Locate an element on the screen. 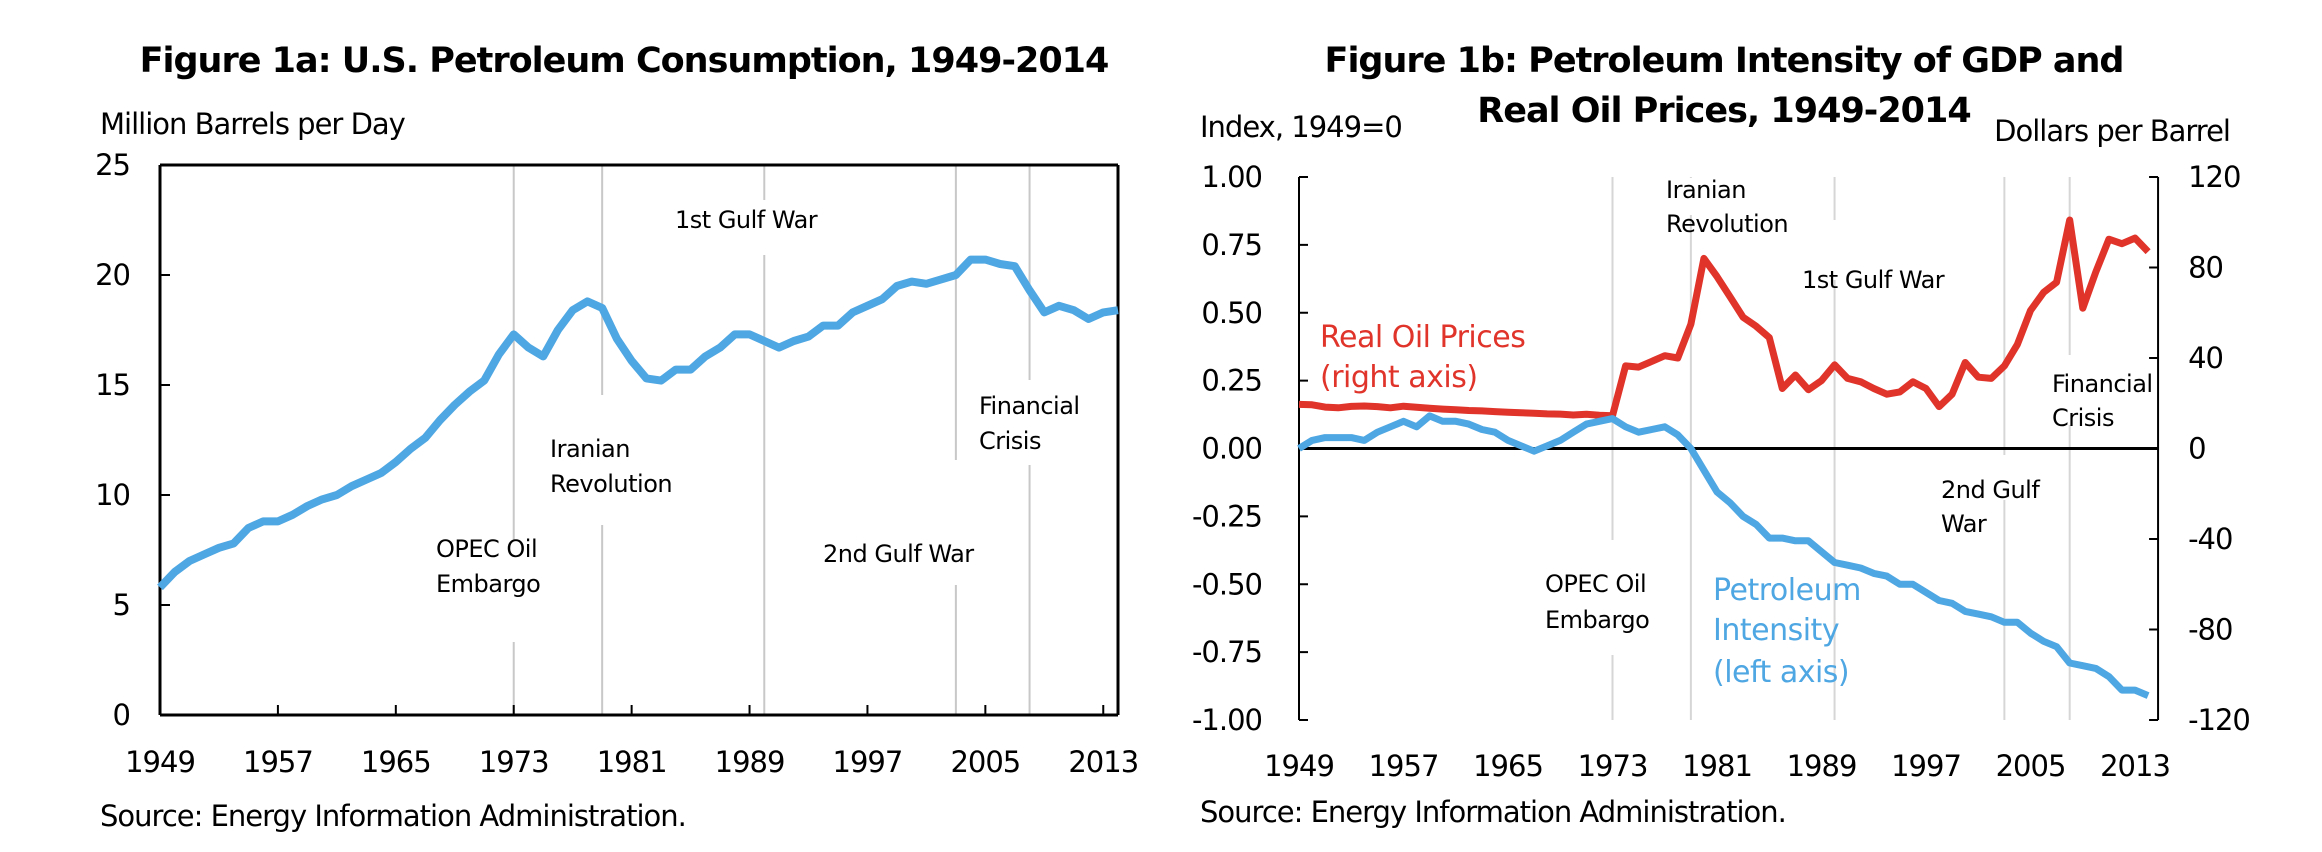 The height and width of the screenshot is (852, 2322). left-y-tick-label: -0.50 is located at coordinates (1227, 584).